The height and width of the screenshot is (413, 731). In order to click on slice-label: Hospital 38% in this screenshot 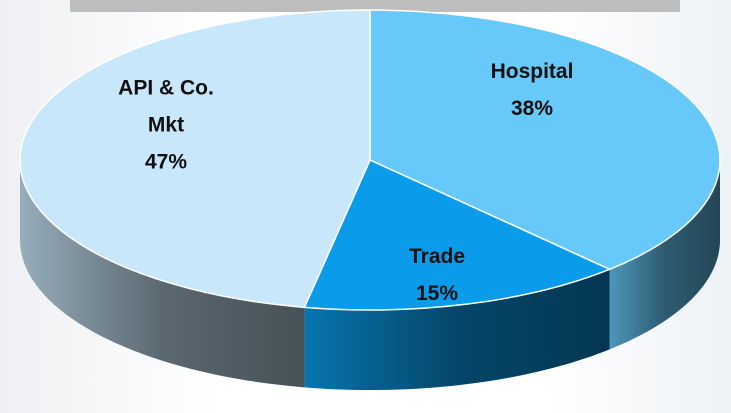, I will do `click(532, 90)`.